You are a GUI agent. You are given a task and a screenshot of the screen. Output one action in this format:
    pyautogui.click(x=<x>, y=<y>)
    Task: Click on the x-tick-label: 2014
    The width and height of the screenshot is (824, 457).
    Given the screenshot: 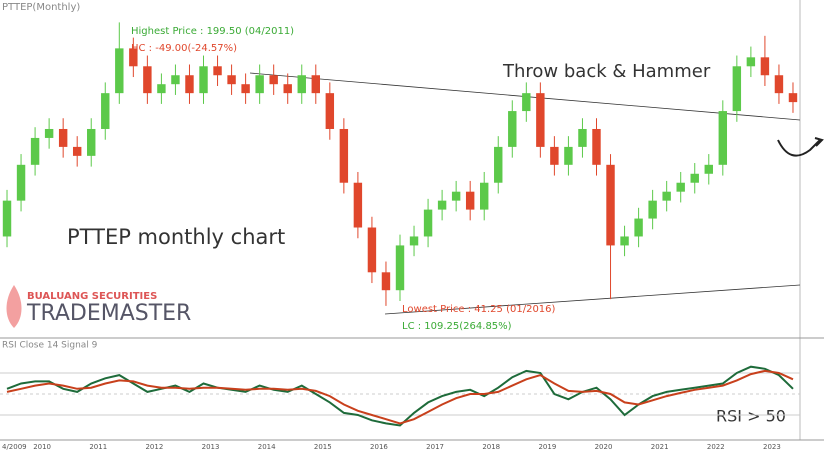 What is the action you would take?
    pyautogui.click(x=267, y=447)
    